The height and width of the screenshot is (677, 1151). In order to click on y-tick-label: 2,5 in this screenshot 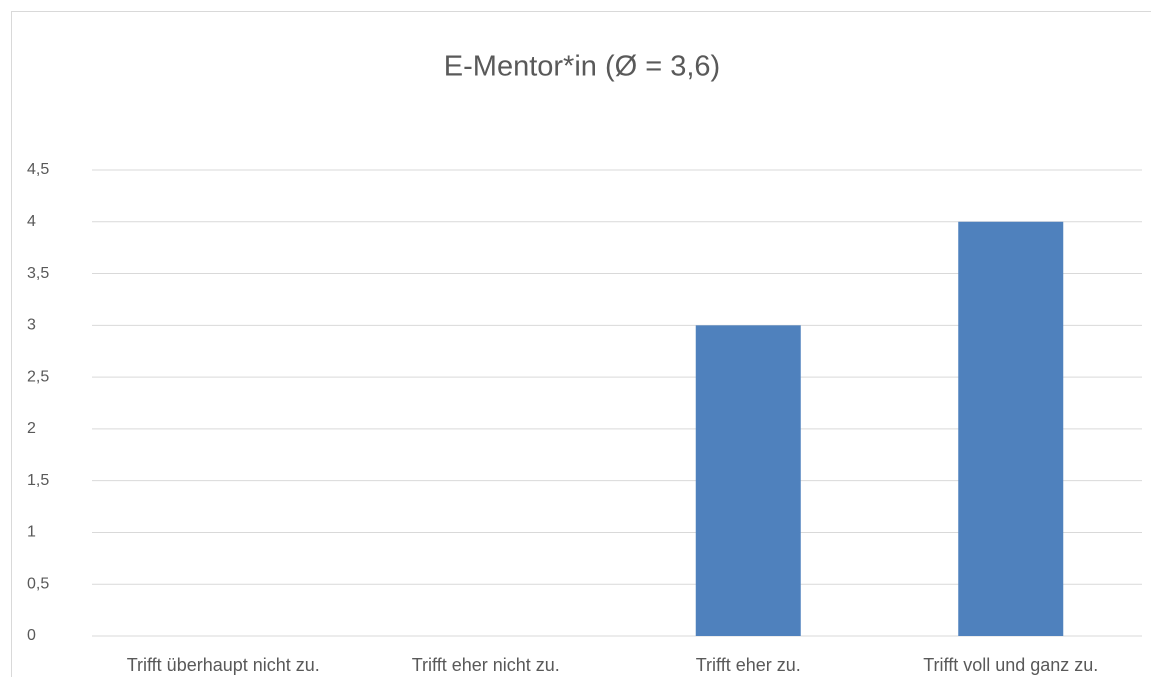, I will do `click(38, 376)`.